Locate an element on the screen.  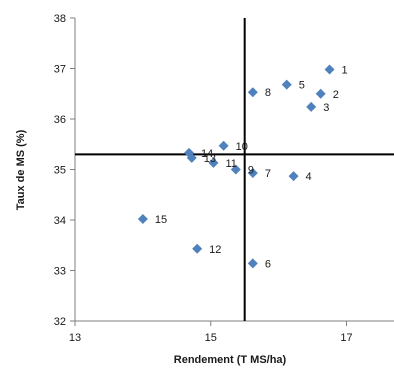
data-point-label-12: 12 is located at coordinates (215, 250).